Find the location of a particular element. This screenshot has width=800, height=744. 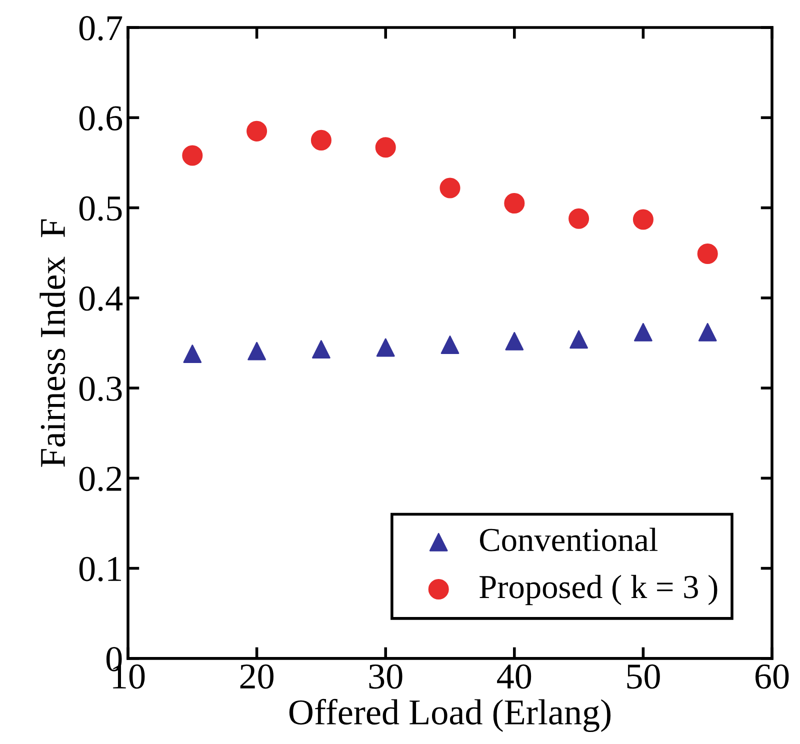

legend-label: Proposed ( k = 3 ) is located at coordinates (599, 590).